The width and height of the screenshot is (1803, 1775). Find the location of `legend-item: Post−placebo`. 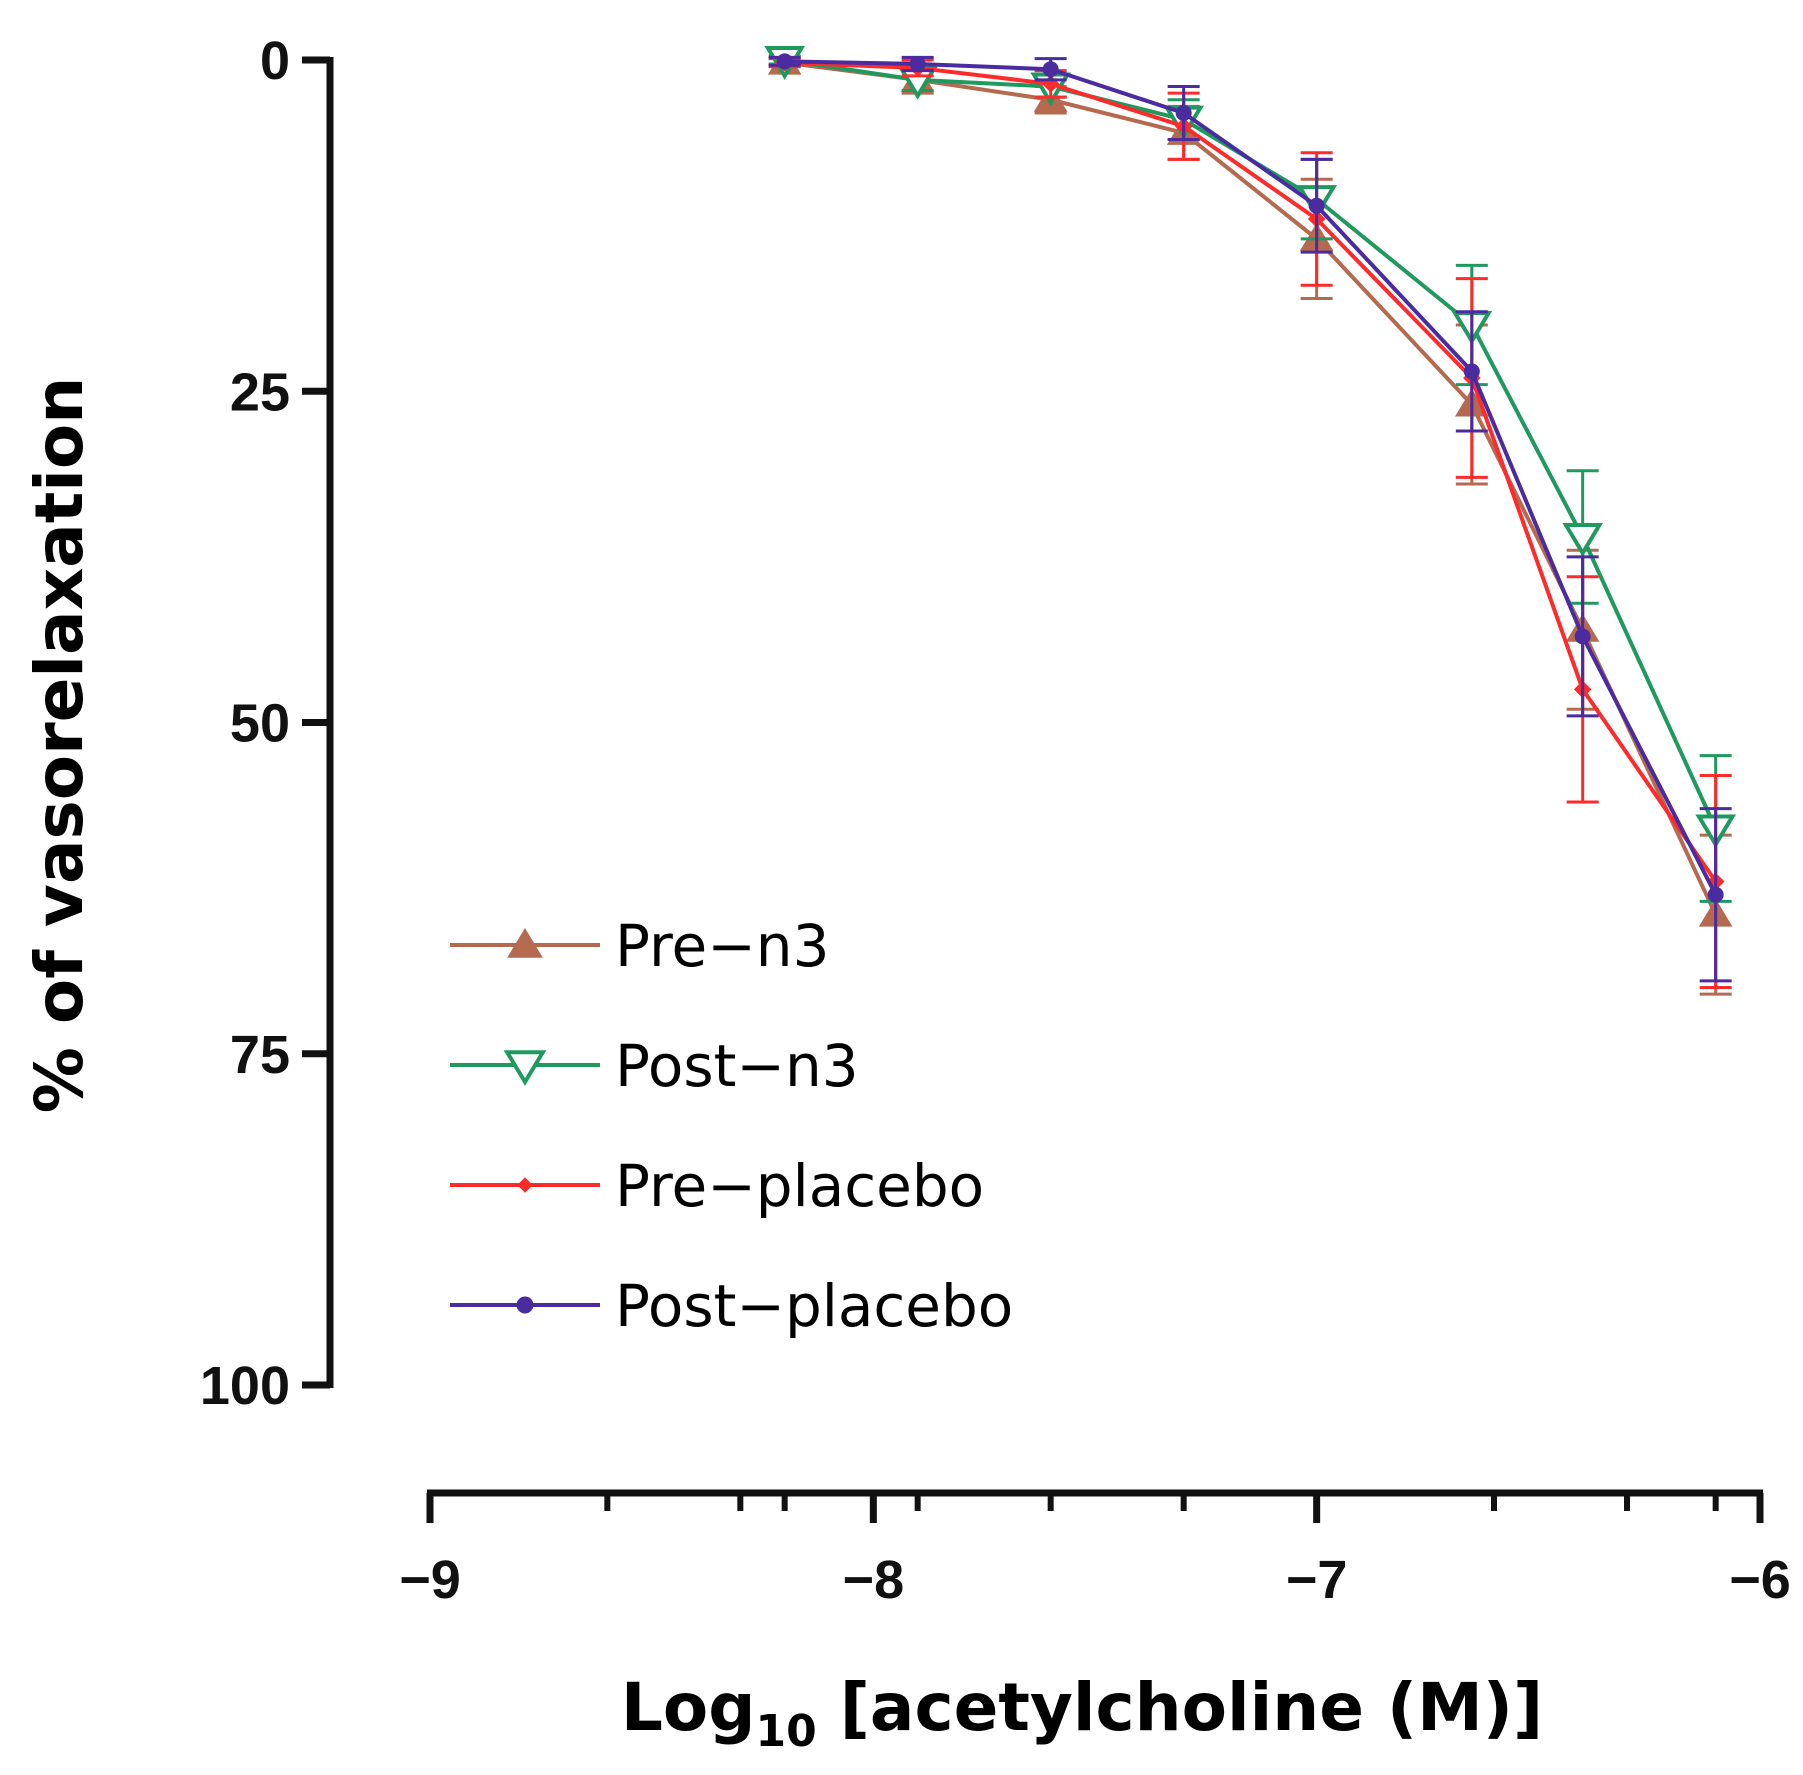

legend-item: Post−placebo is located at coordinates (731, 1306).